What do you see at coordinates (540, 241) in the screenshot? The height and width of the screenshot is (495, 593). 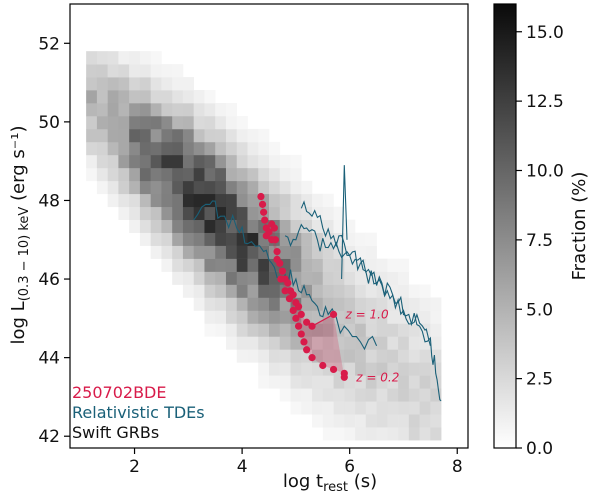 I see `colorbar-ticks: 0.0 2.5 5.0 7.5 10.0 12.5 15.0` at bounding box center [540, 241].